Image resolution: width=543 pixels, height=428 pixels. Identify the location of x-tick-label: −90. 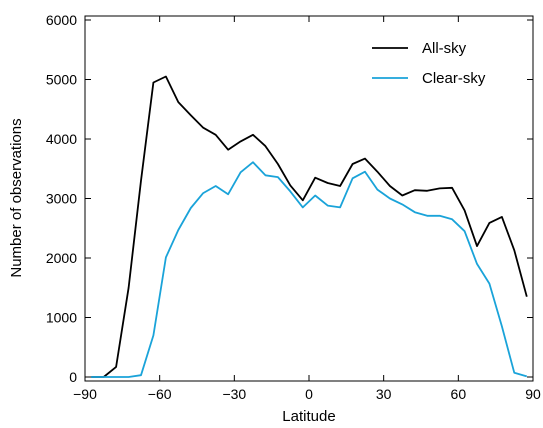
(85, 394).